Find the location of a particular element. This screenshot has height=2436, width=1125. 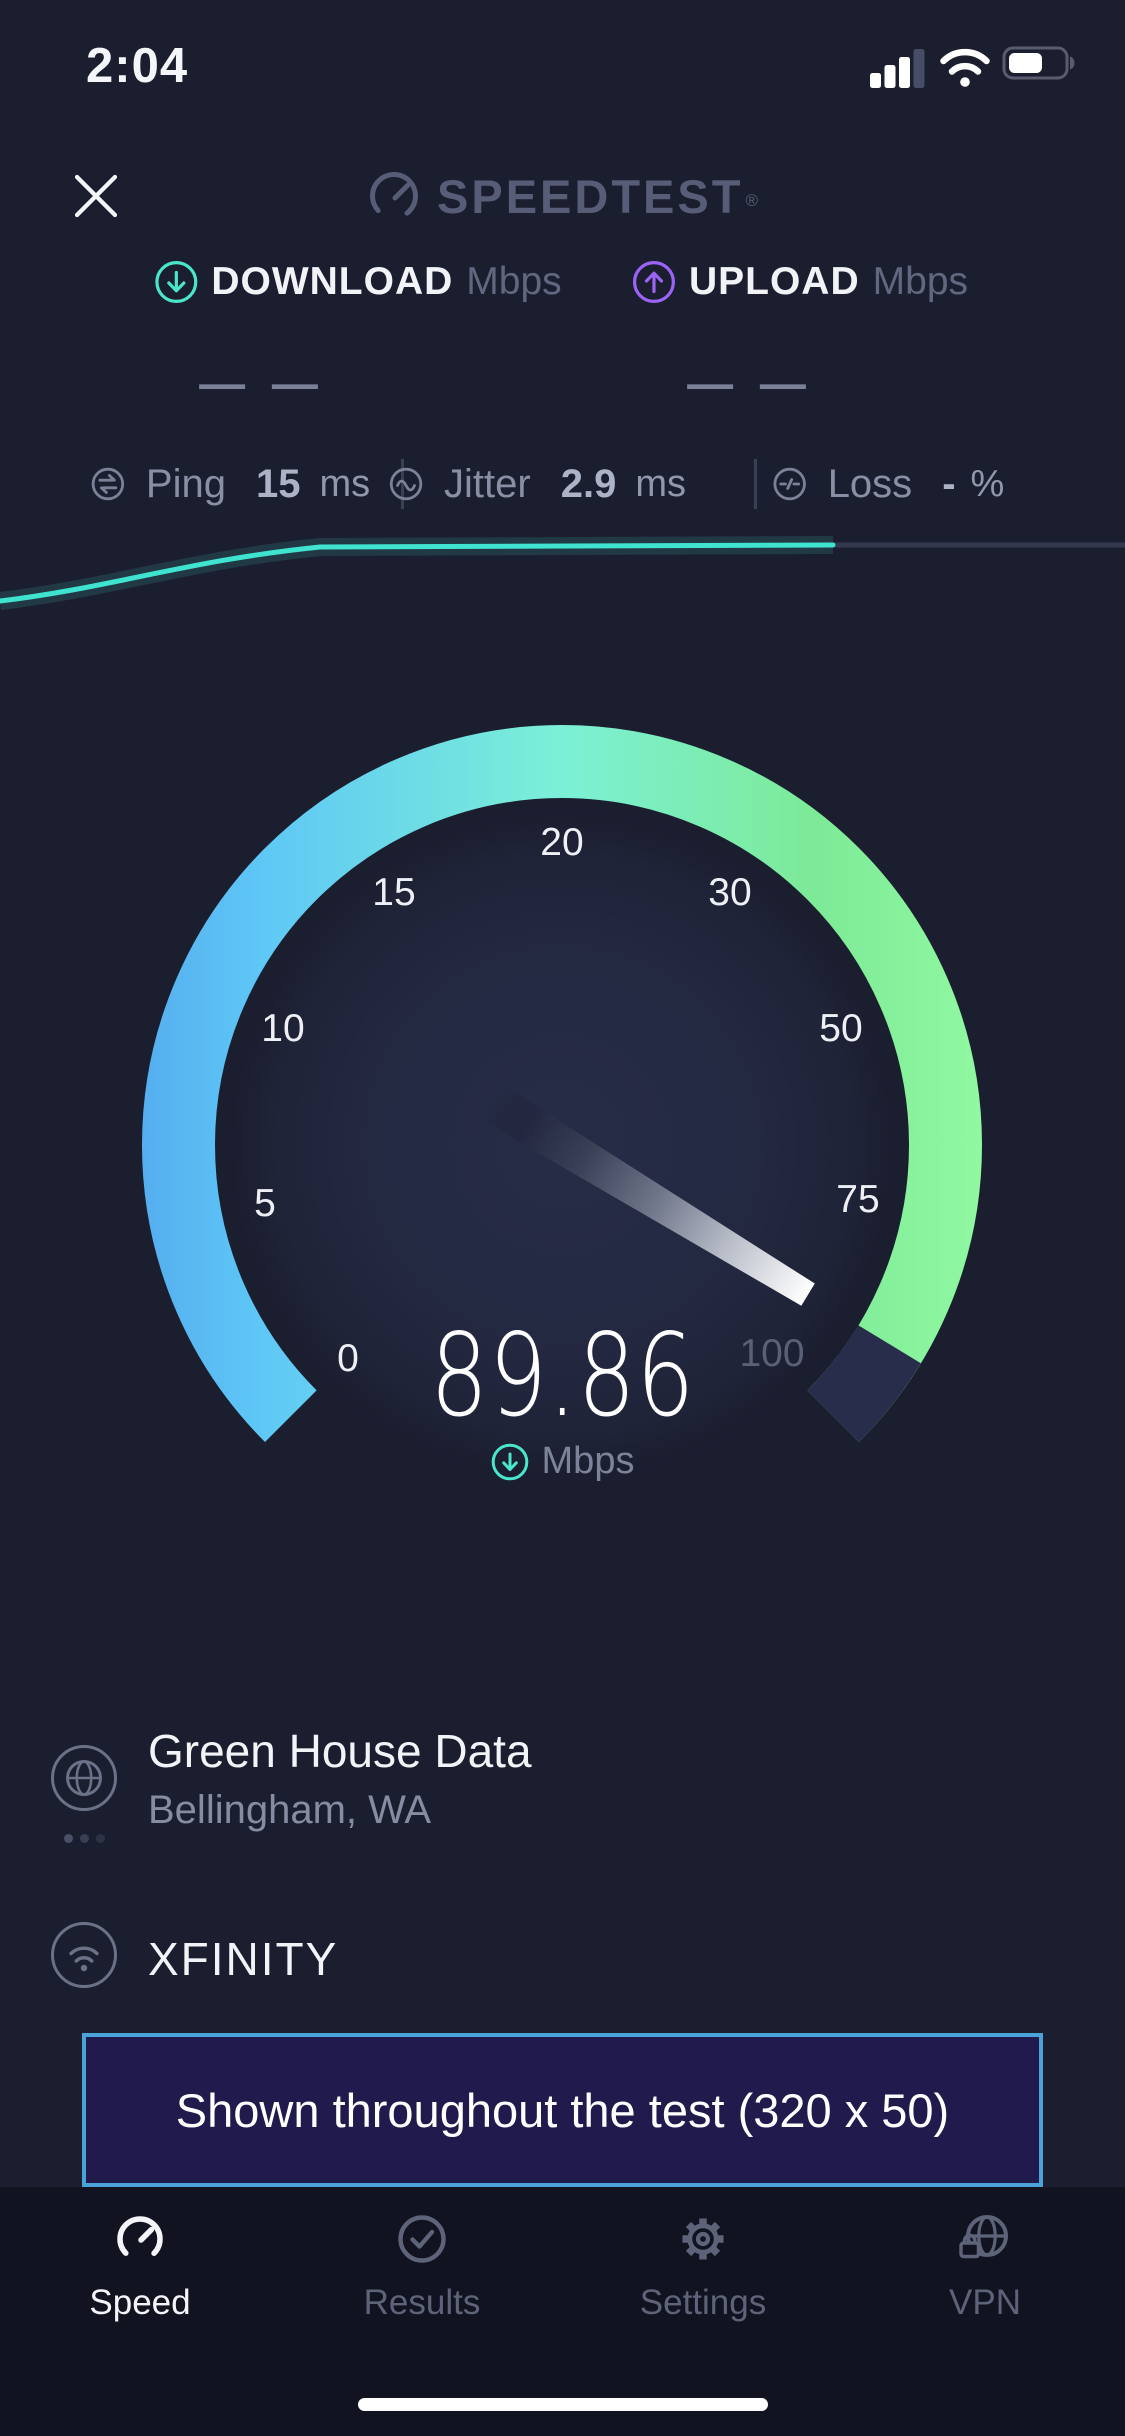

download-unit: Mbps is located at coordinates (514, 281).